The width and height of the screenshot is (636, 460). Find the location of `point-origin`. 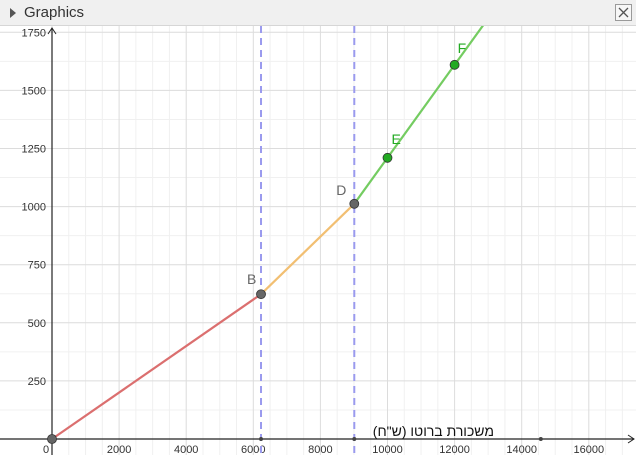

point-origin is located at coordinates (52, 439).